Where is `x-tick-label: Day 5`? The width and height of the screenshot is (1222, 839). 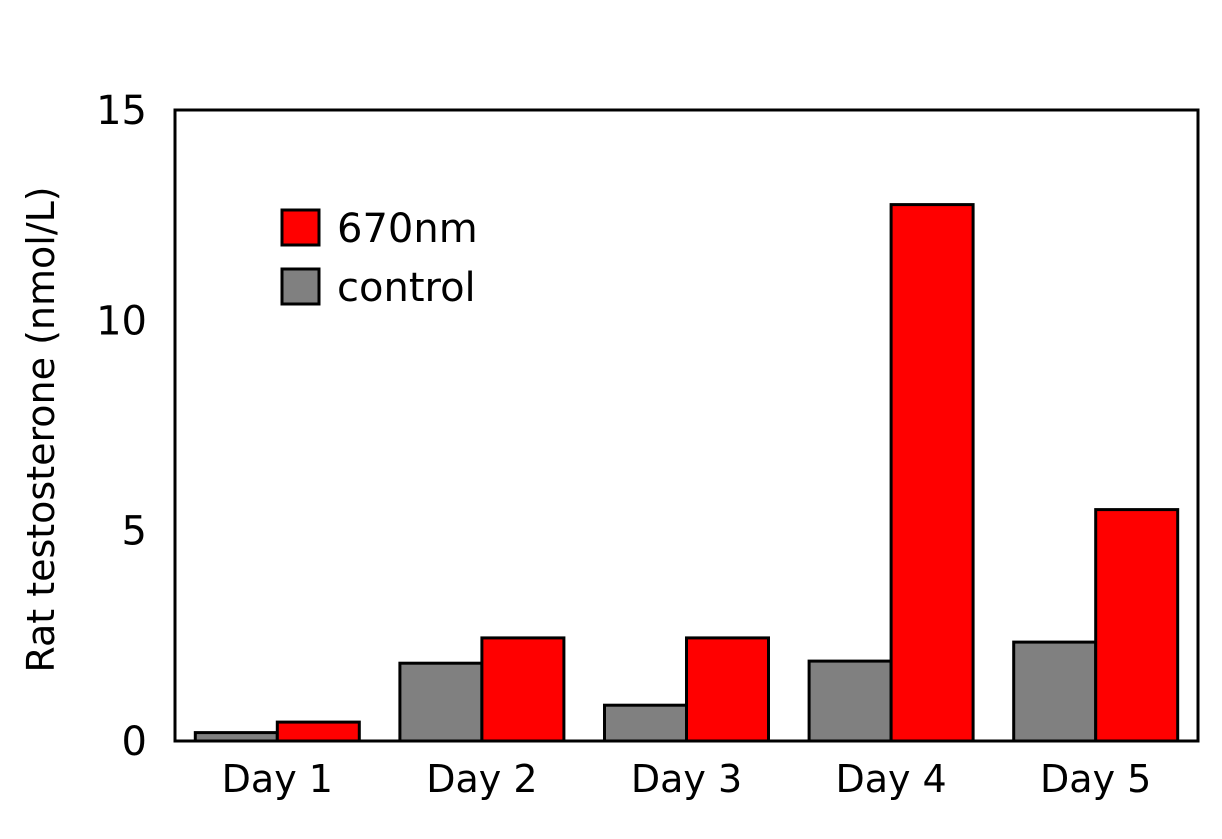
x-tick-label: Day 5 is located at coordinates (1095, 779).